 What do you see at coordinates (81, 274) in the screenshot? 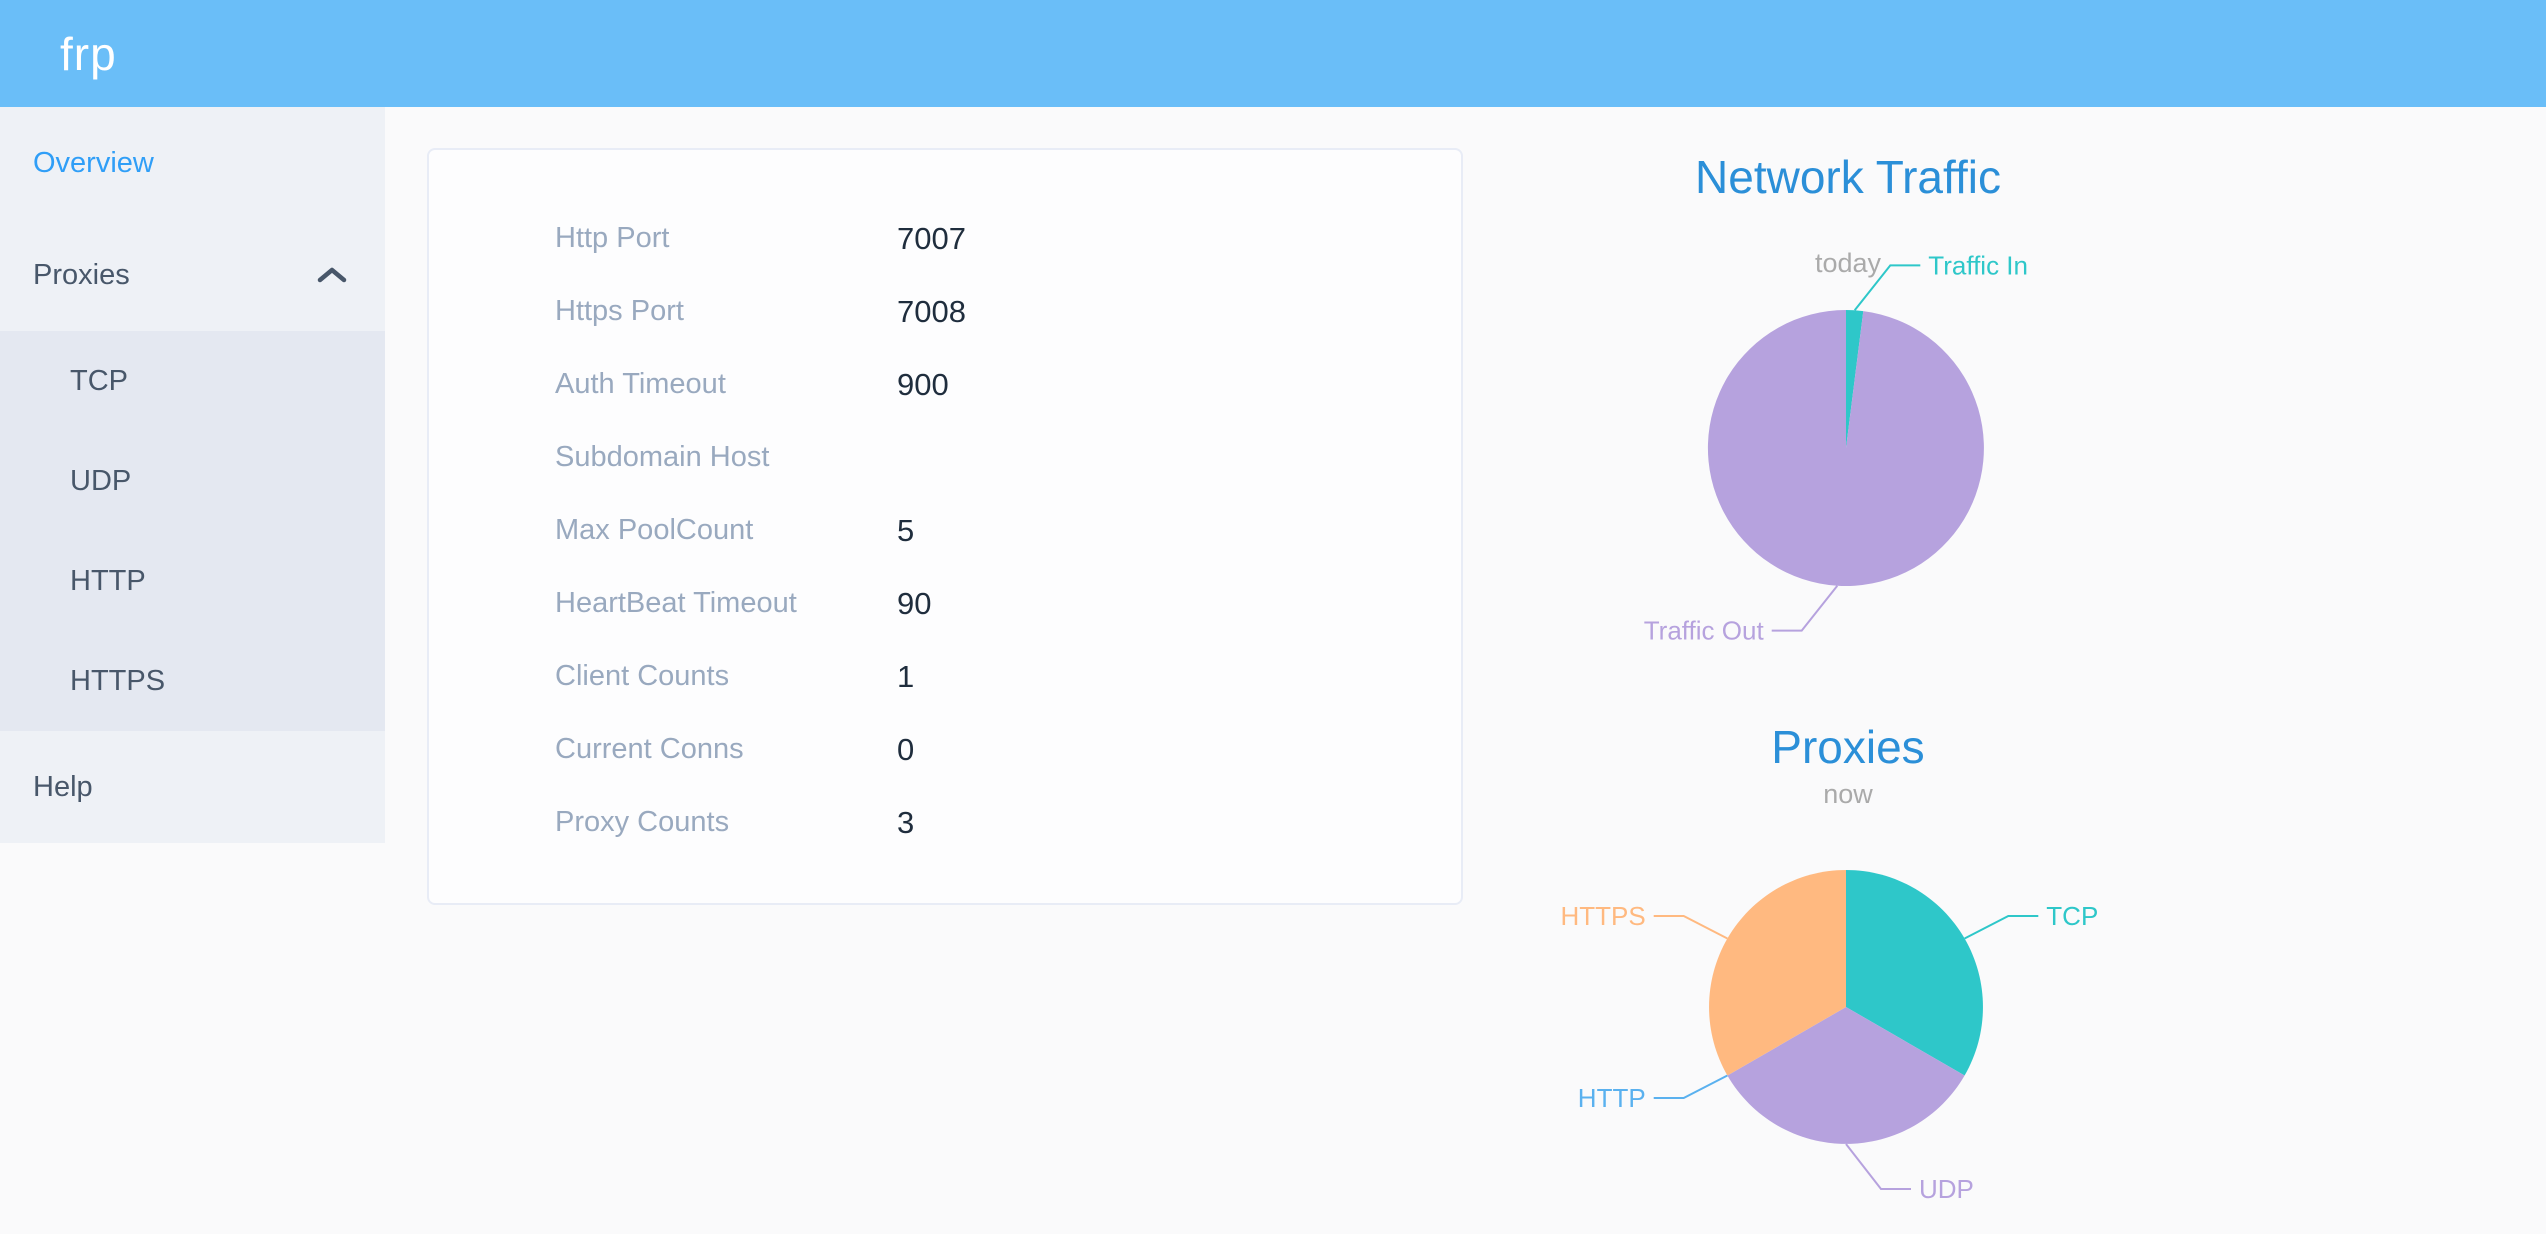
I see `sidebar-item-label: Proxies` at bounding box center [81, 274].